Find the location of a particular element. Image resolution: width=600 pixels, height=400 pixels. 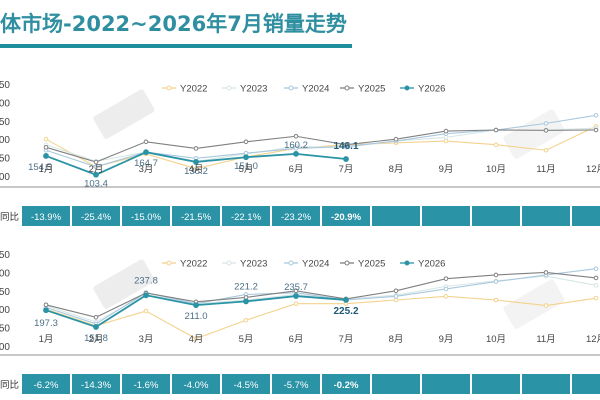

data-label: 211.0 is located at coordinates (195, 316).